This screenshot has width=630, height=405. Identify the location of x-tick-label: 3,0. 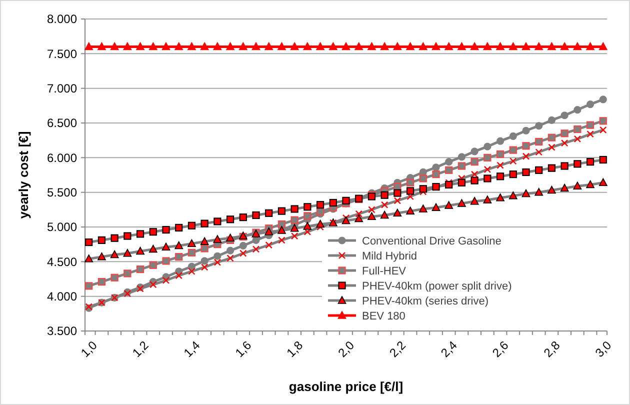
(603, 349).